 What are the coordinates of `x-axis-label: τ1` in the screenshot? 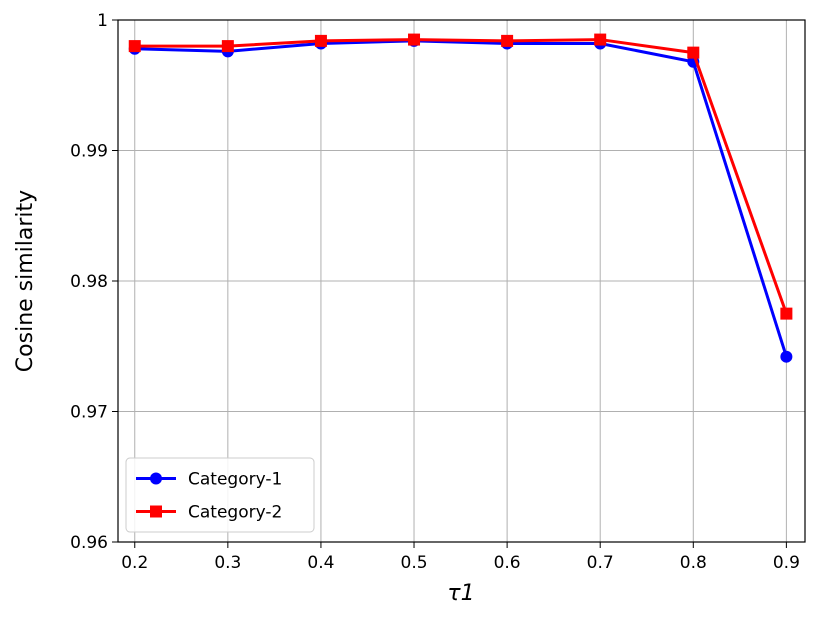 It's located at (460, 593).